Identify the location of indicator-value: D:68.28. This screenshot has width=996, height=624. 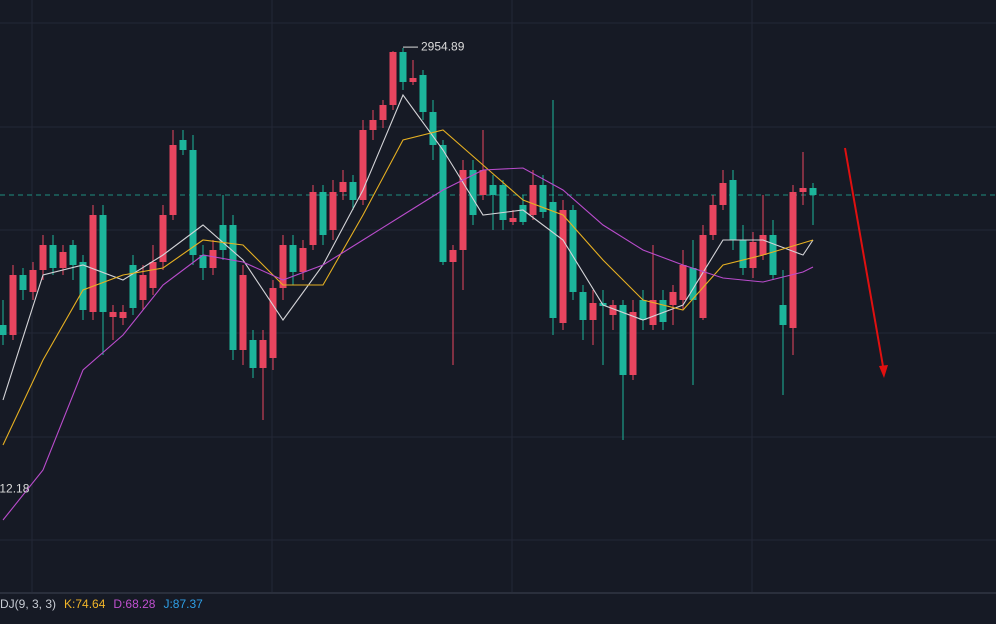
(134, 604).